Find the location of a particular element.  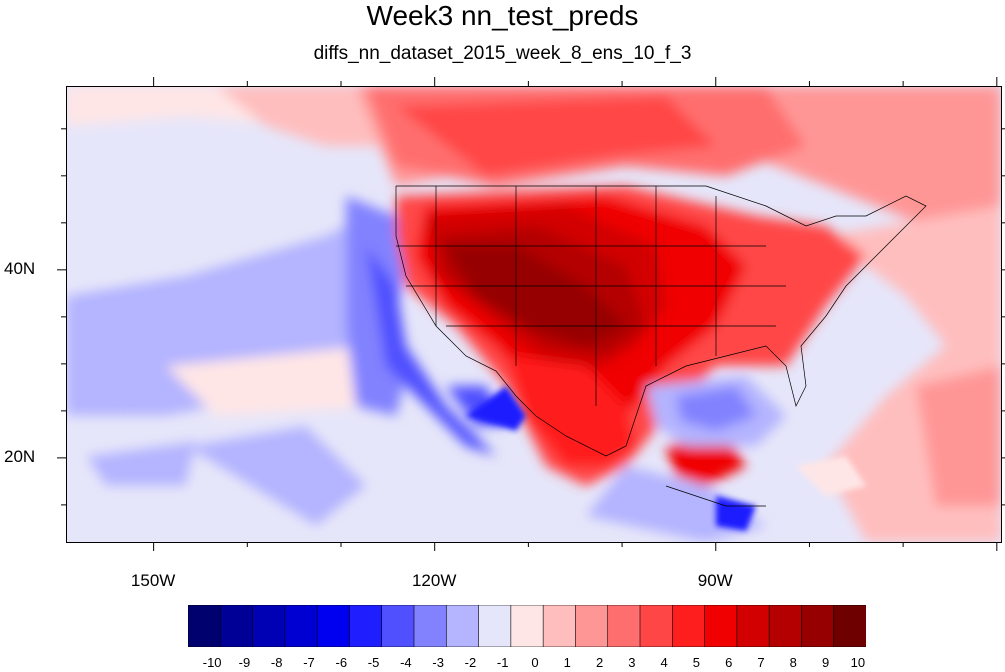

colorbar-tick-label: 3 is located at coordinates (632, 662).